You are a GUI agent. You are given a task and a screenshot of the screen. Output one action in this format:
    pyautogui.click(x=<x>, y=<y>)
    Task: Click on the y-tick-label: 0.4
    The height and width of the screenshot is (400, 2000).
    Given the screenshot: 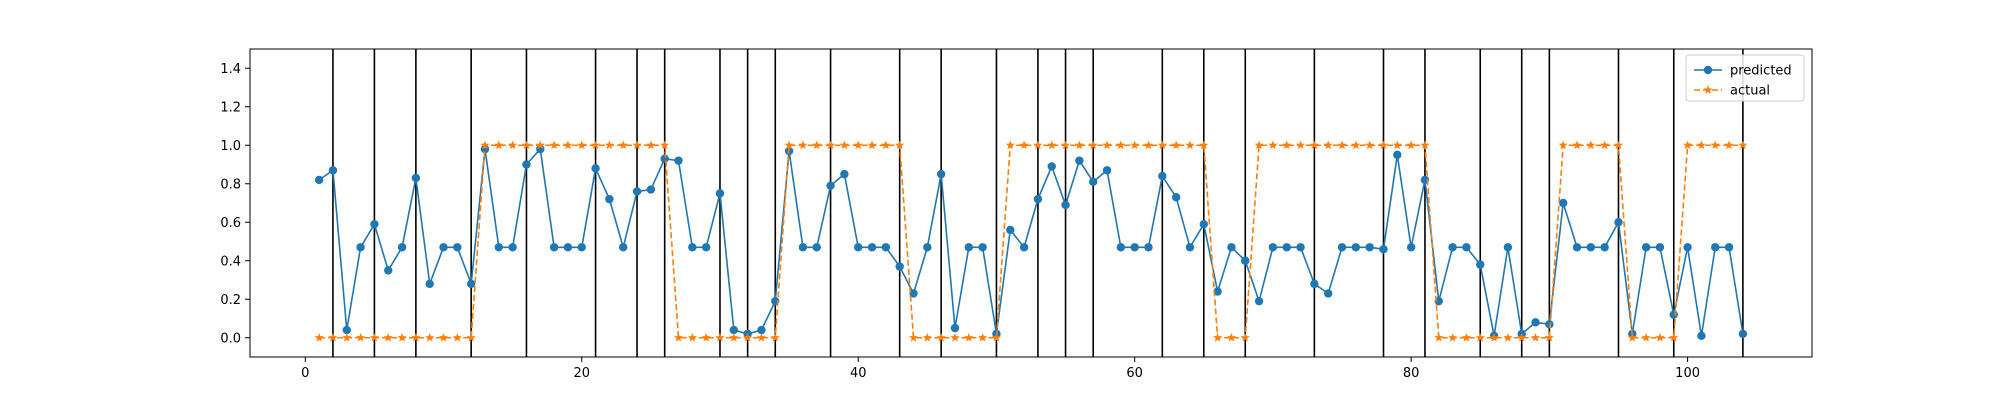 What is the action you would take?
    pyautogui.click(x=230, y=261)
    